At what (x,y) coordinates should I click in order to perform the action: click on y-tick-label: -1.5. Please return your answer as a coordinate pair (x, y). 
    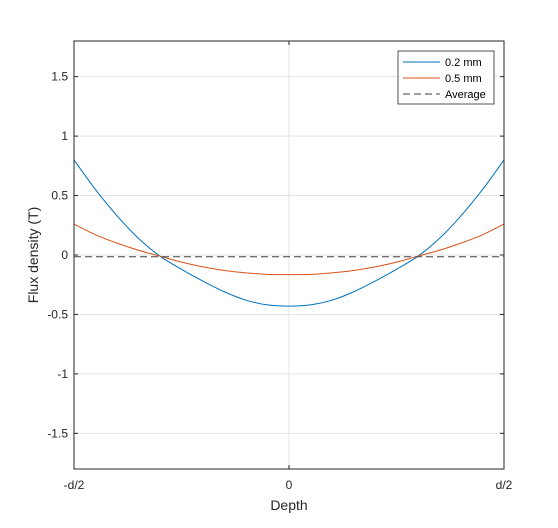
    Looking at the image, I should click on (57, 433).